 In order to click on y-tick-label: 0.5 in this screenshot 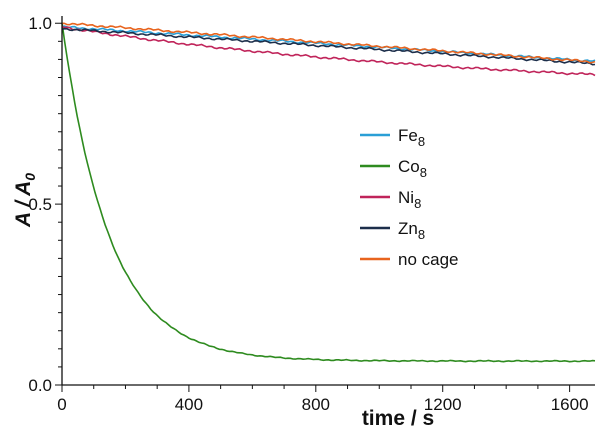, I will do `click(40, 204)`.